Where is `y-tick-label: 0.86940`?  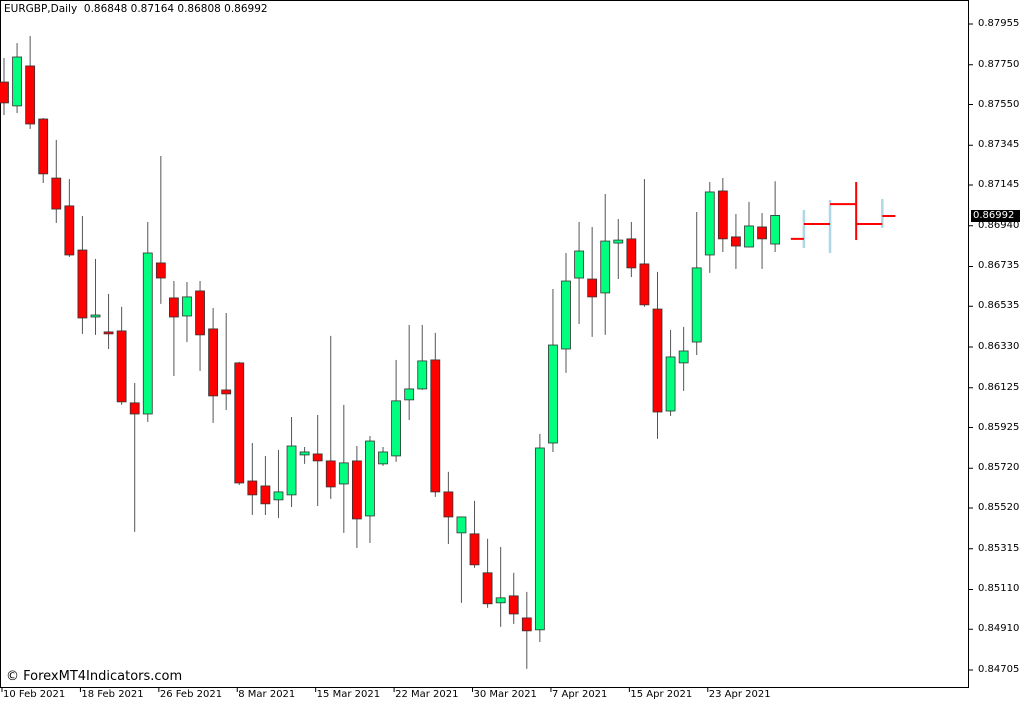 y-tick-label: 0.86940 is located at coordinates (999, 225).